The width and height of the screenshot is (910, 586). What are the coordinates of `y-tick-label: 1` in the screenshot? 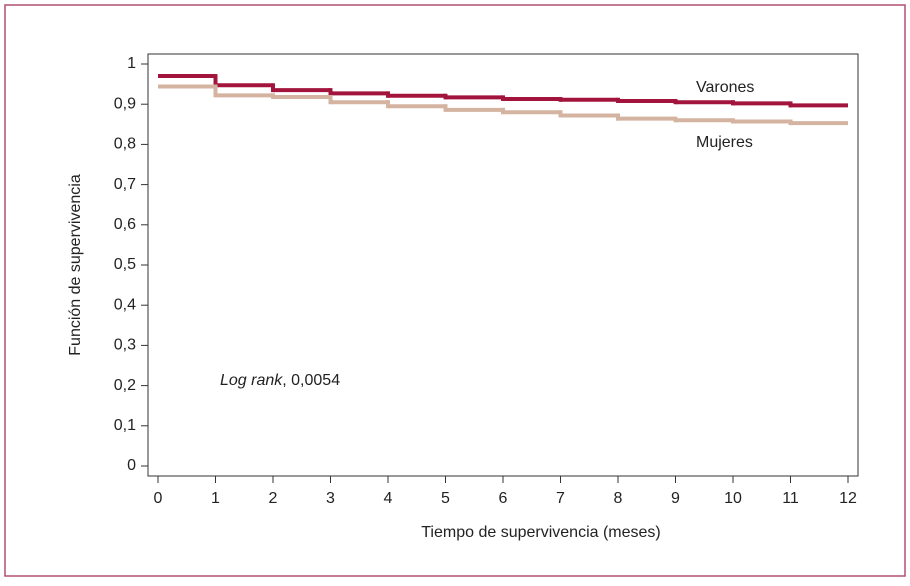 It's located at (131, 63).